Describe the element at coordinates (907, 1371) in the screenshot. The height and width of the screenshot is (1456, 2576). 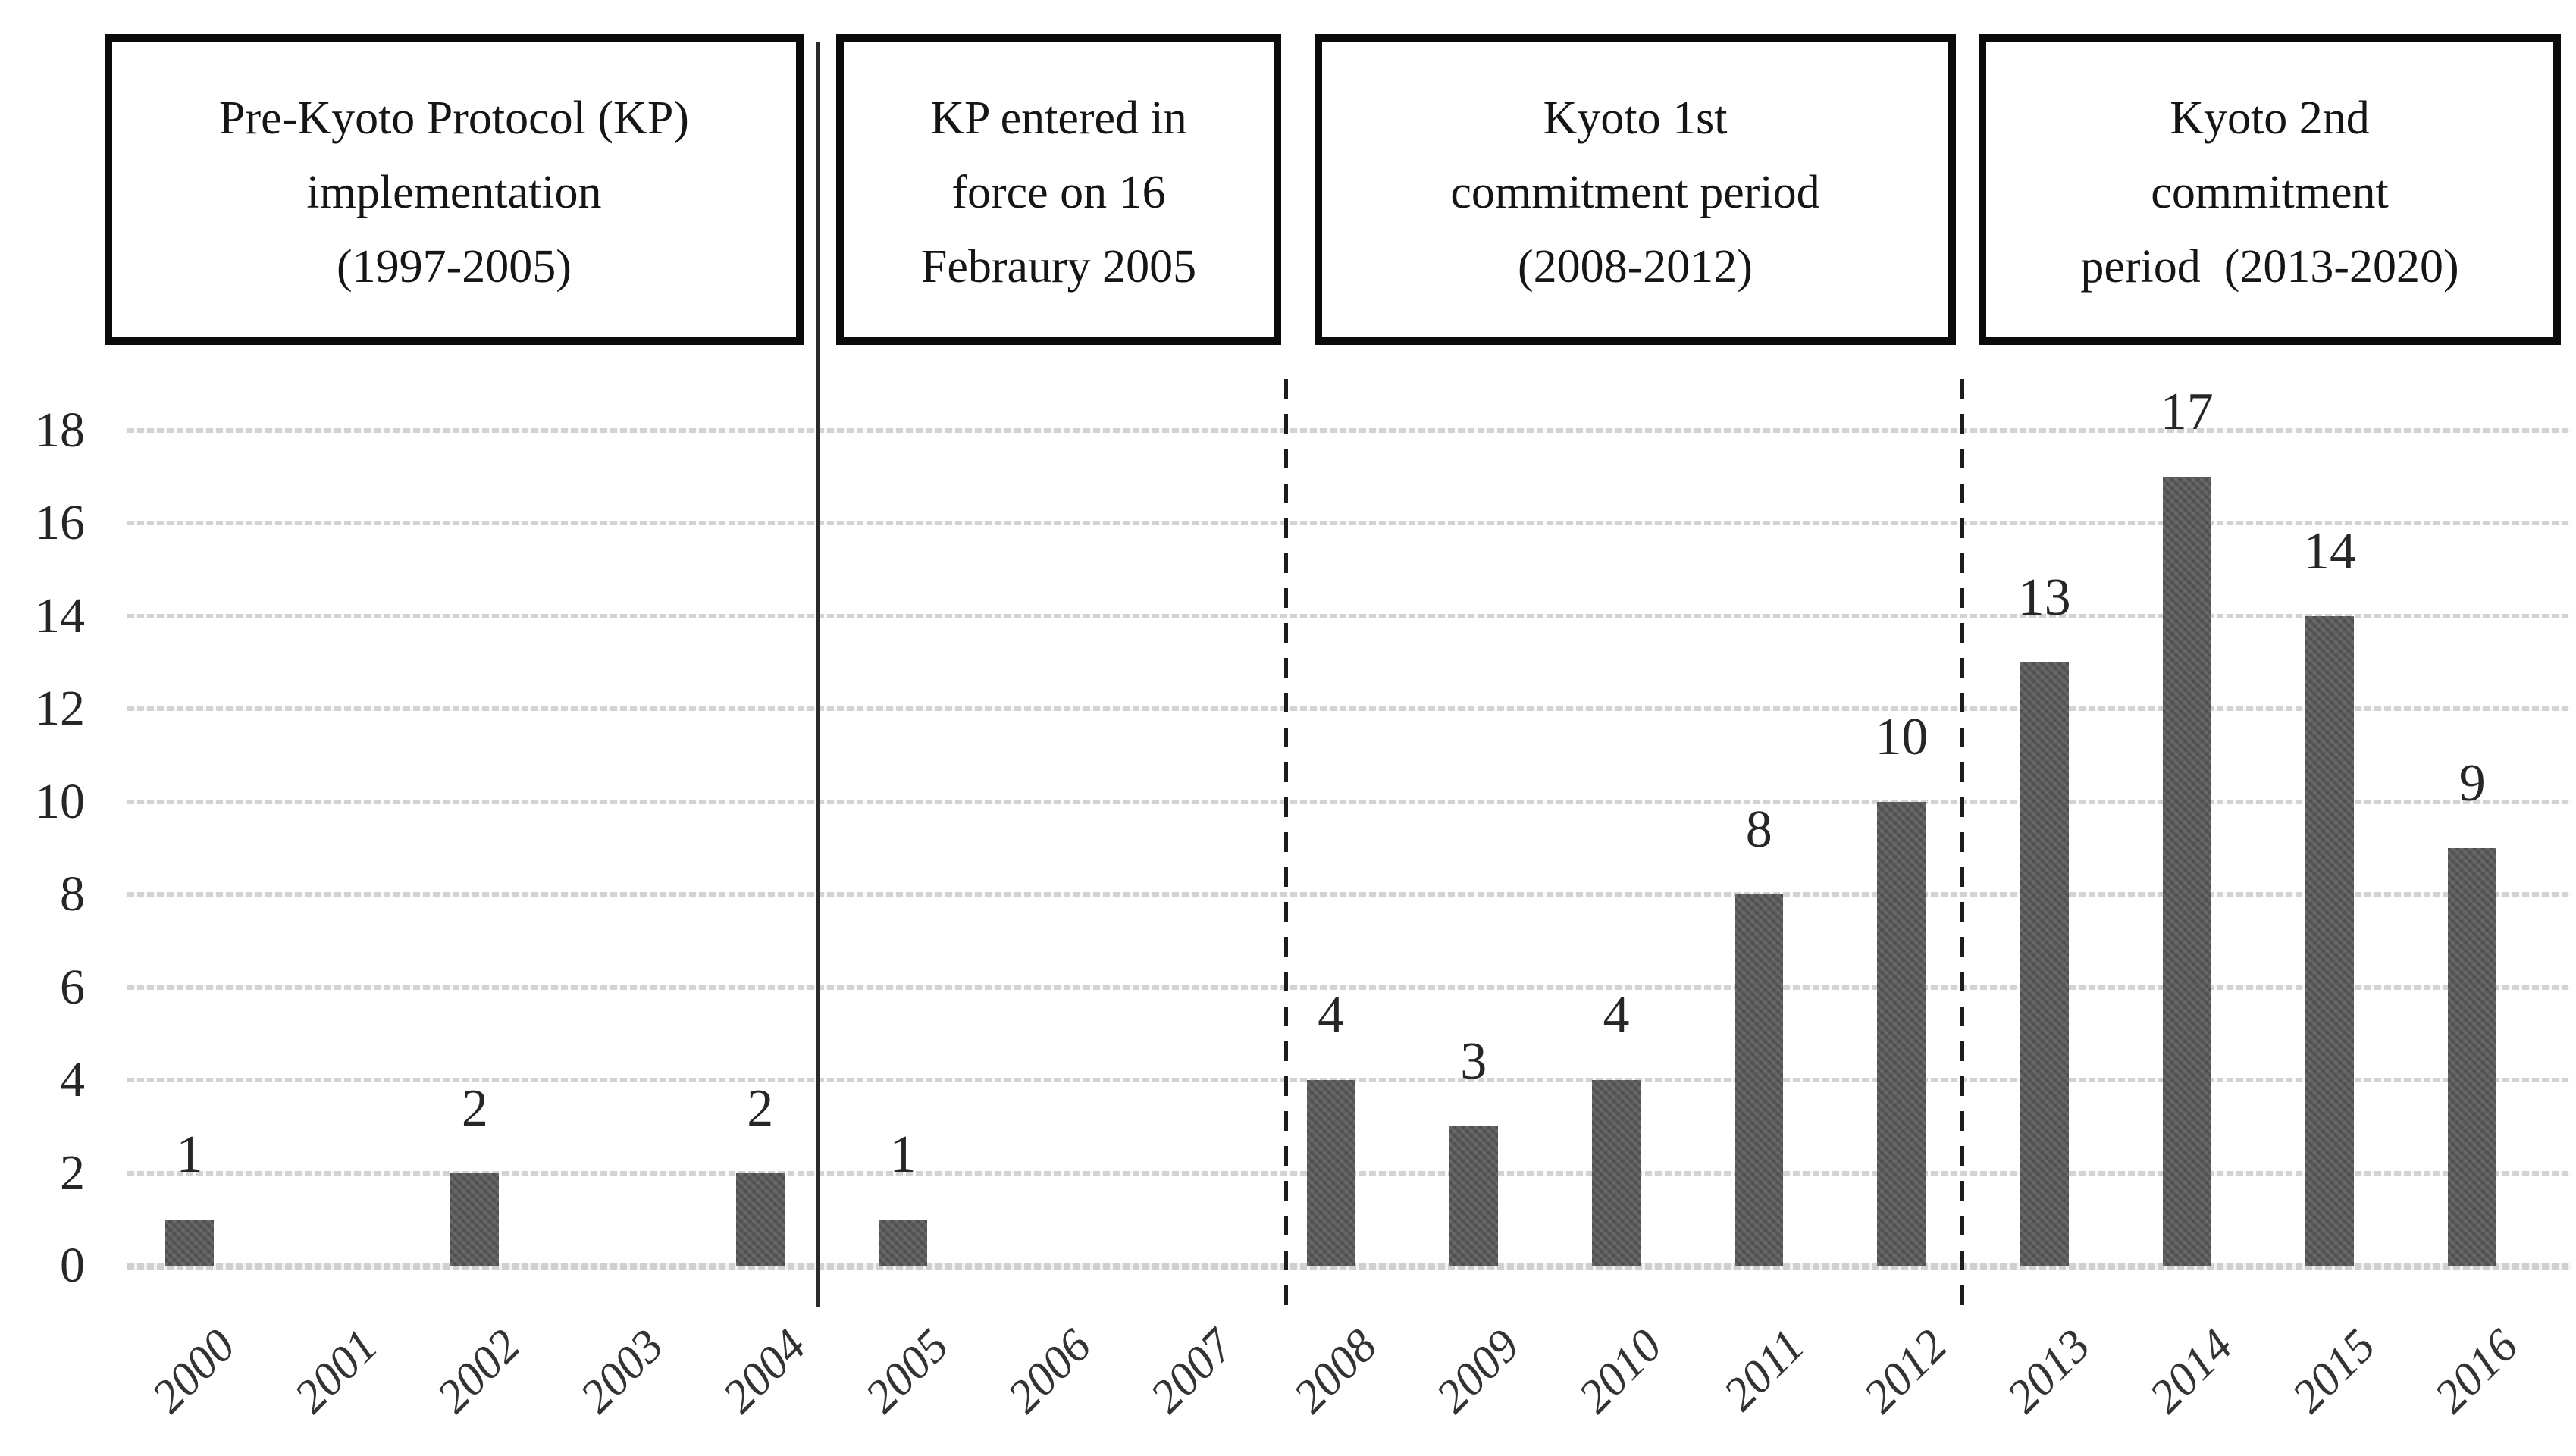
I see `x-axis-year-label: 2005` at that location.